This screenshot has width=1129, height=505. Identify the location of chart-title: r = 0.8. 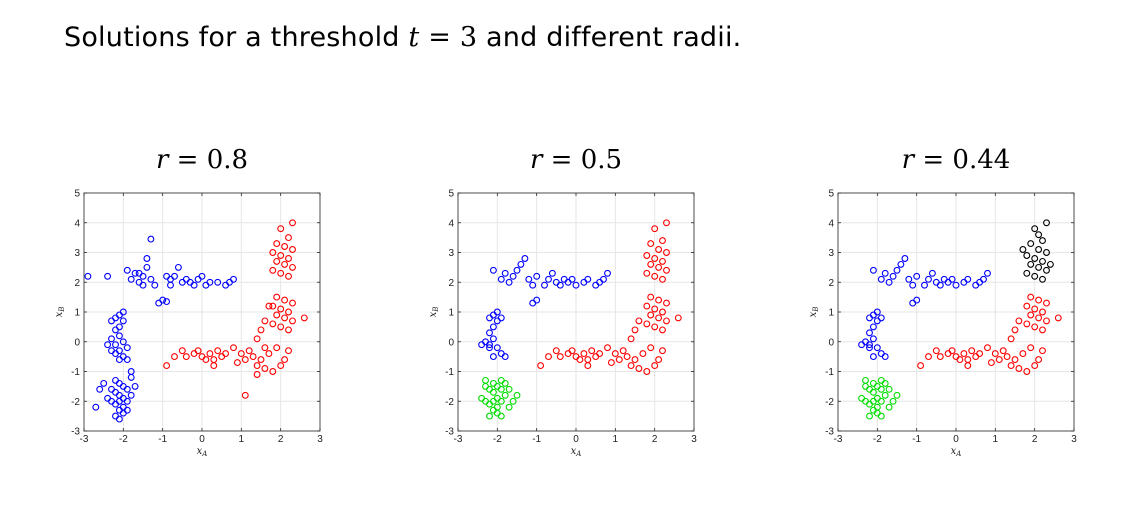
(202, 160).